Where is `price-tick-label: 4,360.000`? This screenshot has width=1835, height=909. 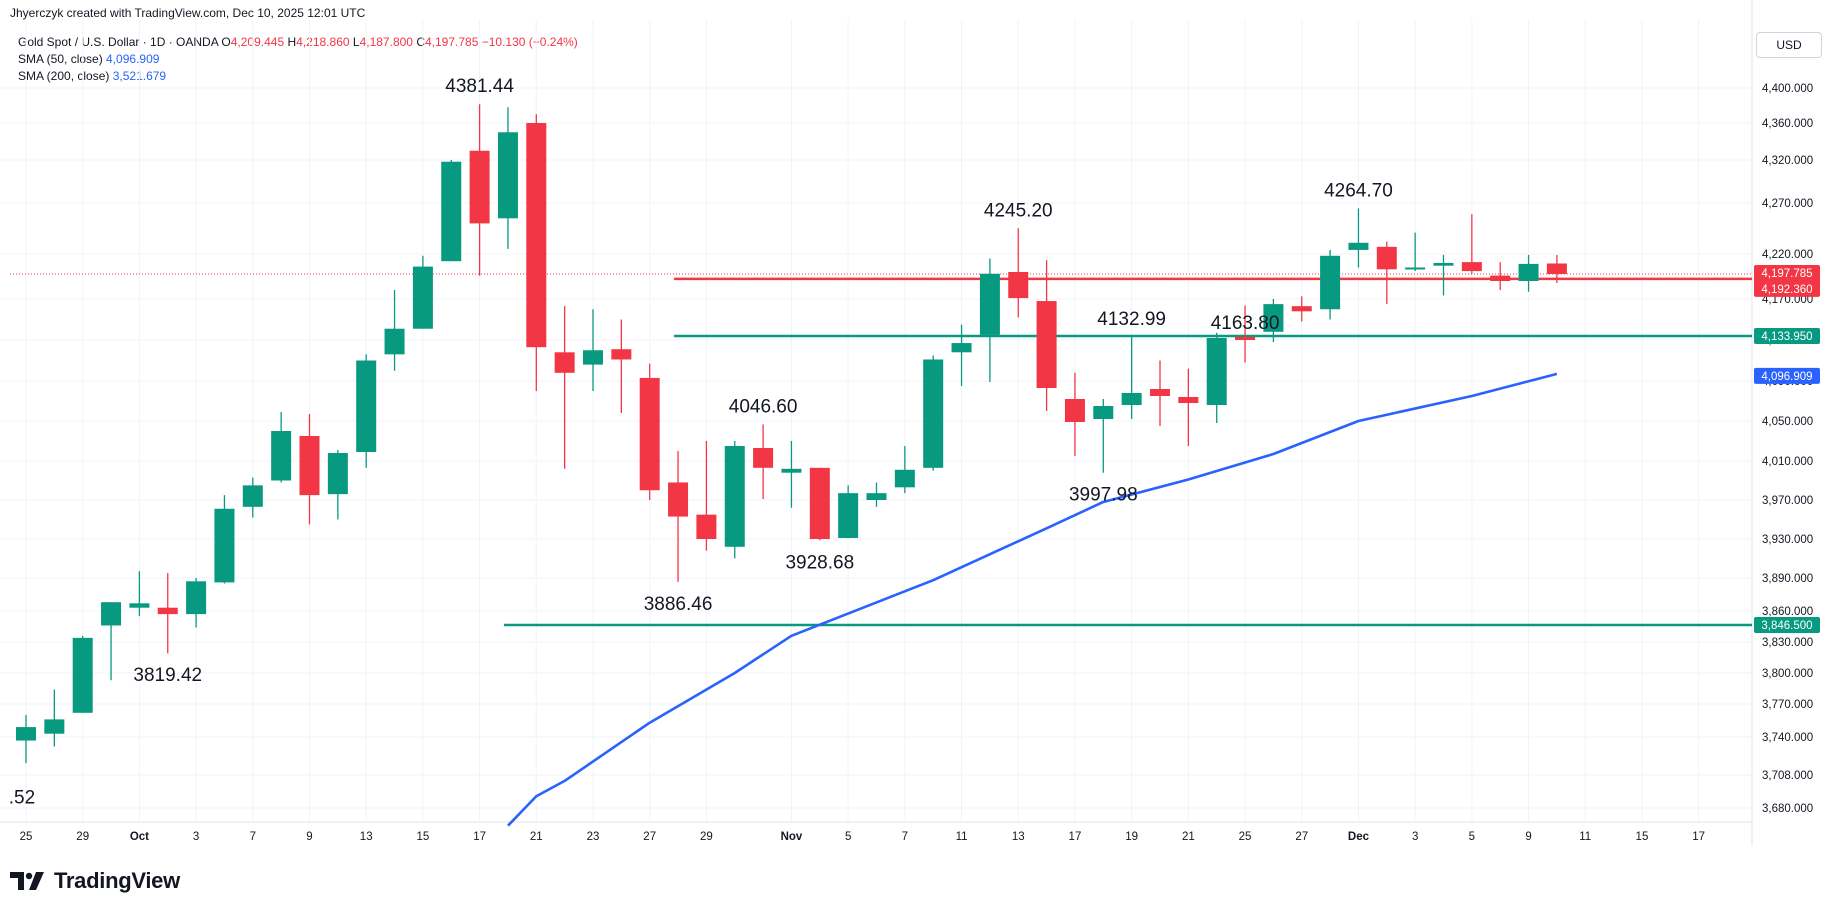 price-tick-label: 4,360.000 is located at coordinates (1787, 124).